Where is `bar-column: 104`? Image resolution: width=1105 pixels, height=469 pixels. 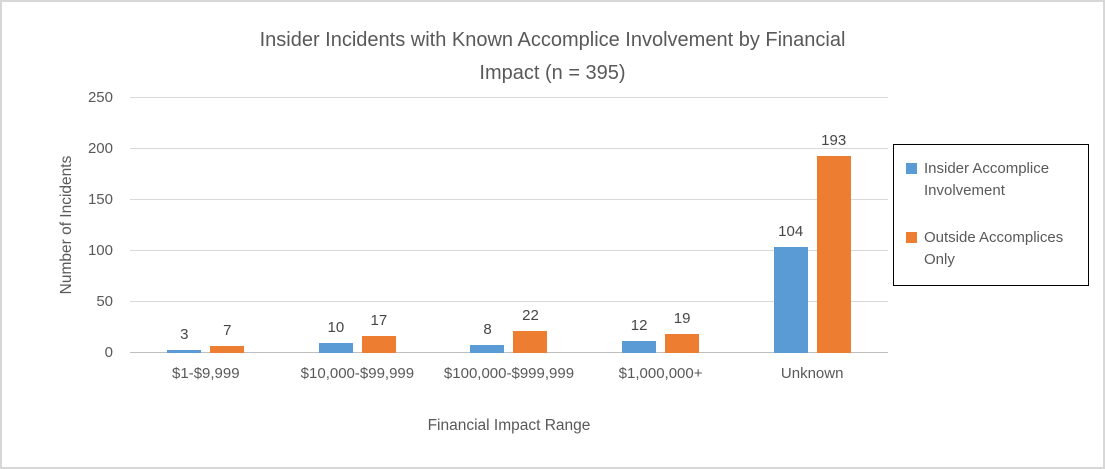 bar-column: 104 is located at coordinates (790, 287).